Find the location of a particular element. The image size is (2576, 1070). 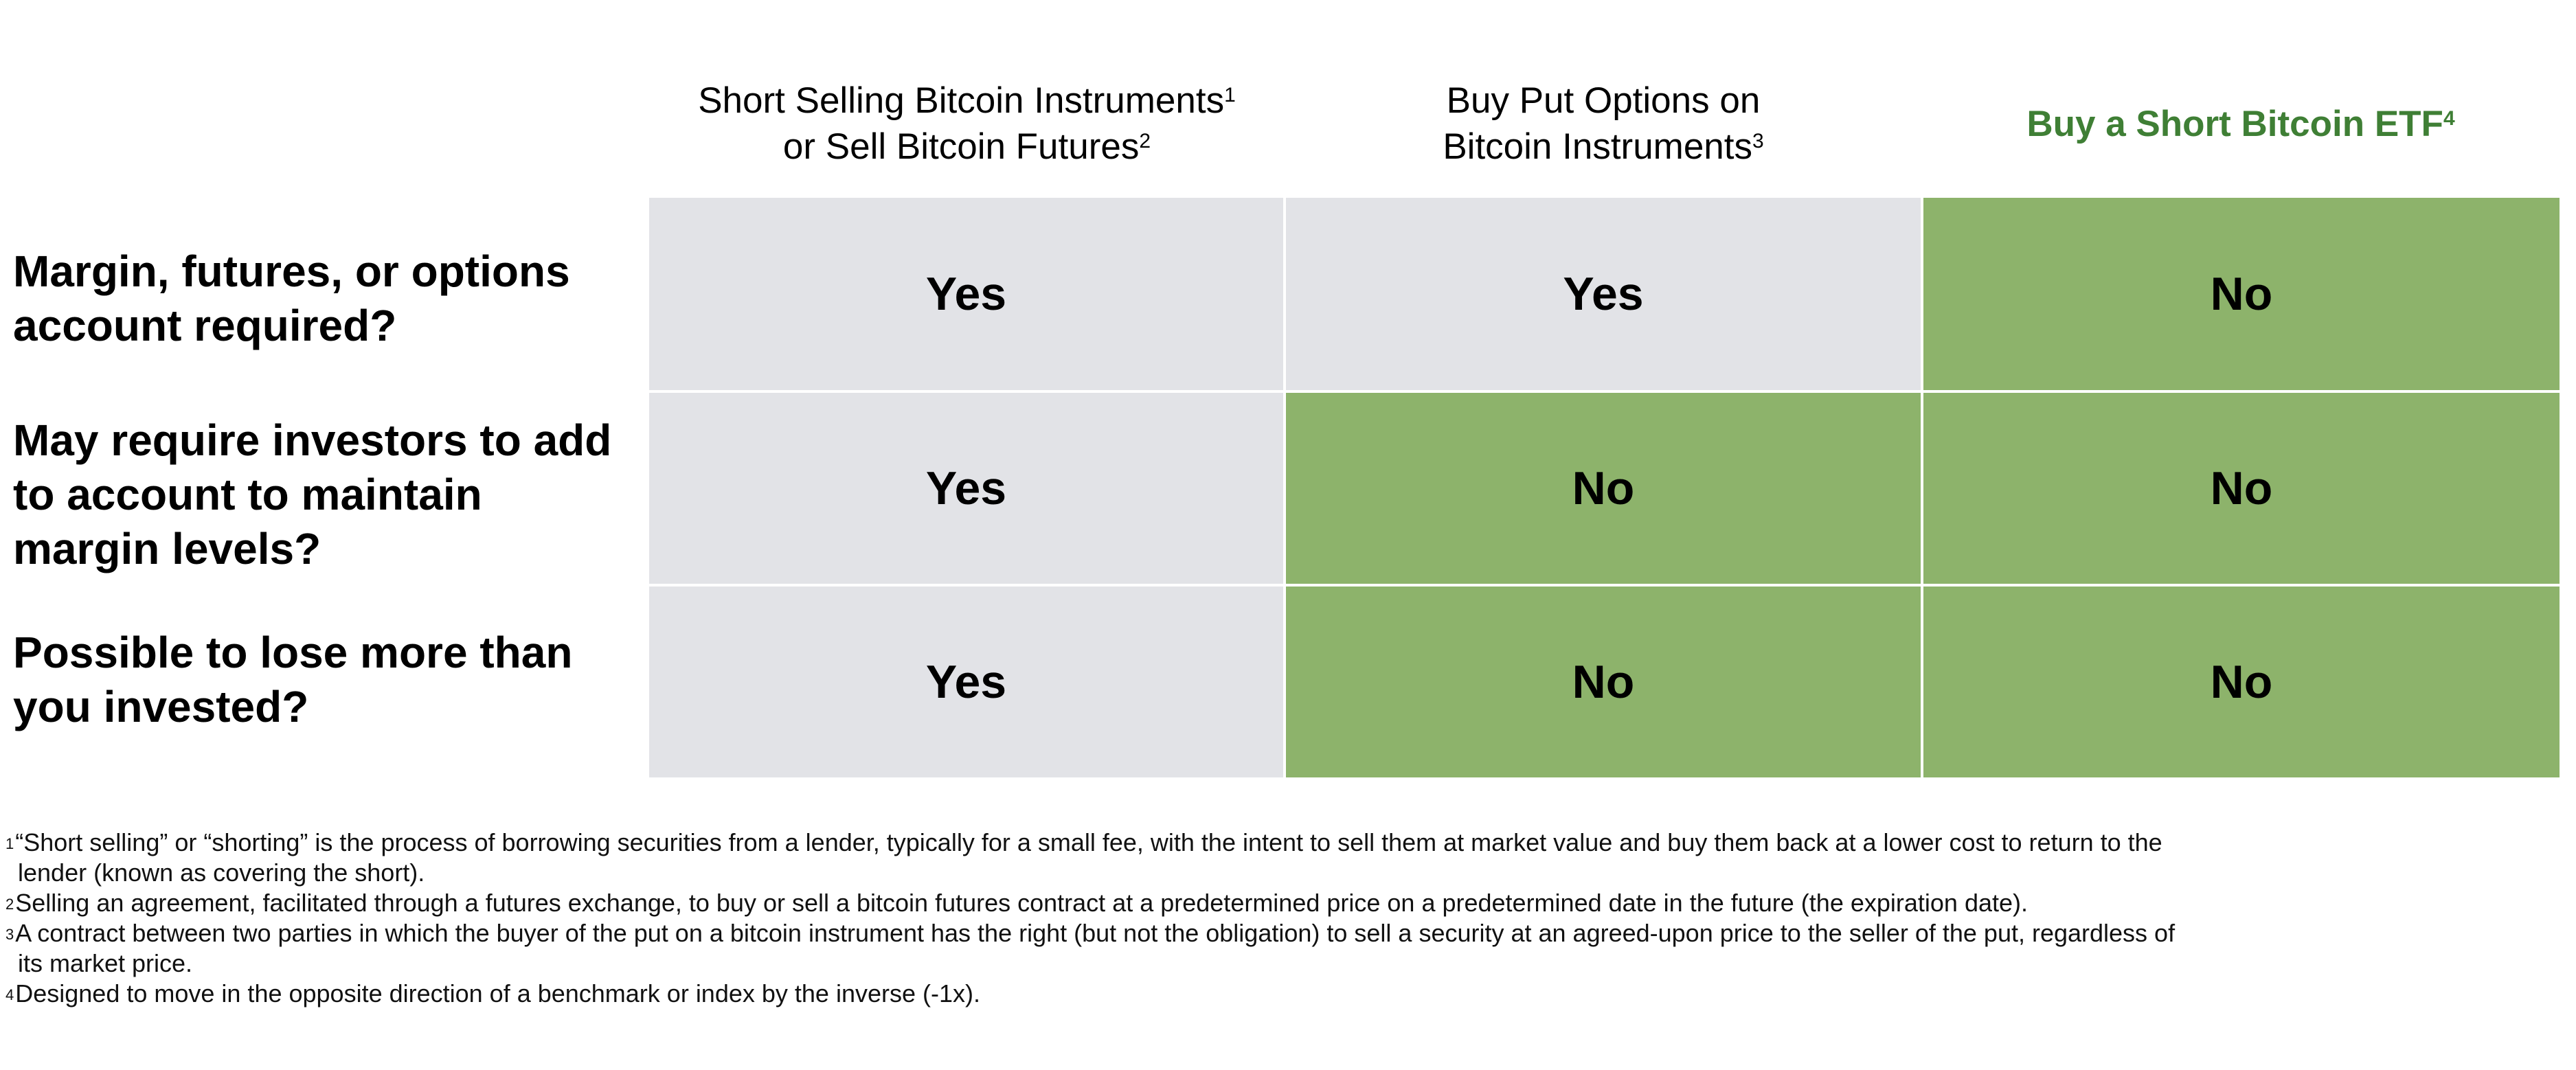

header-line: Buy Put Options on is located at coordinates (1603, 100).